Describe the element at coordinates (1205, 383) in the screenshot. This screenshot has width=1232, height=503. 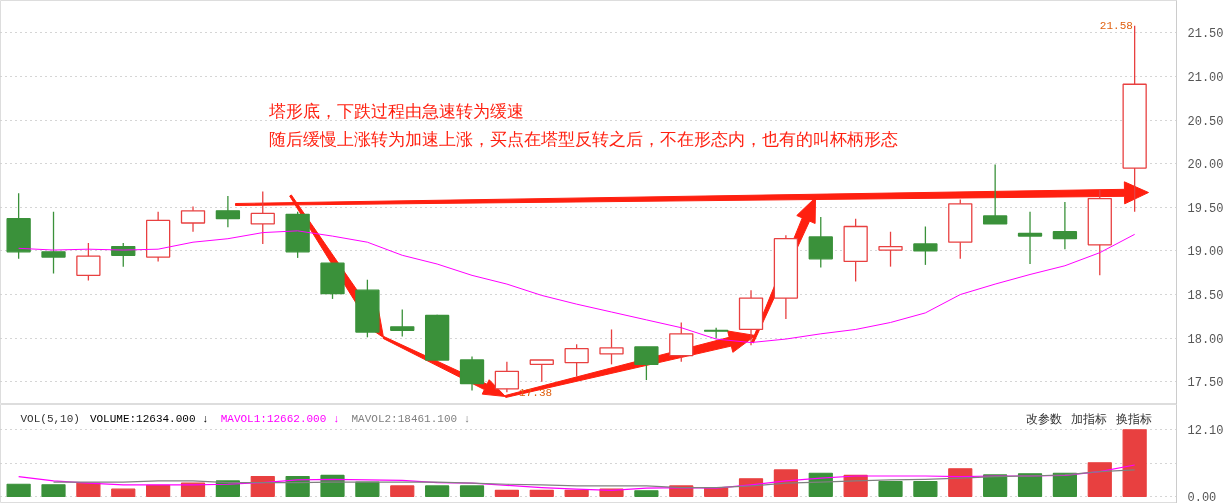
I see `y-tick-label: 17.50` at that location.